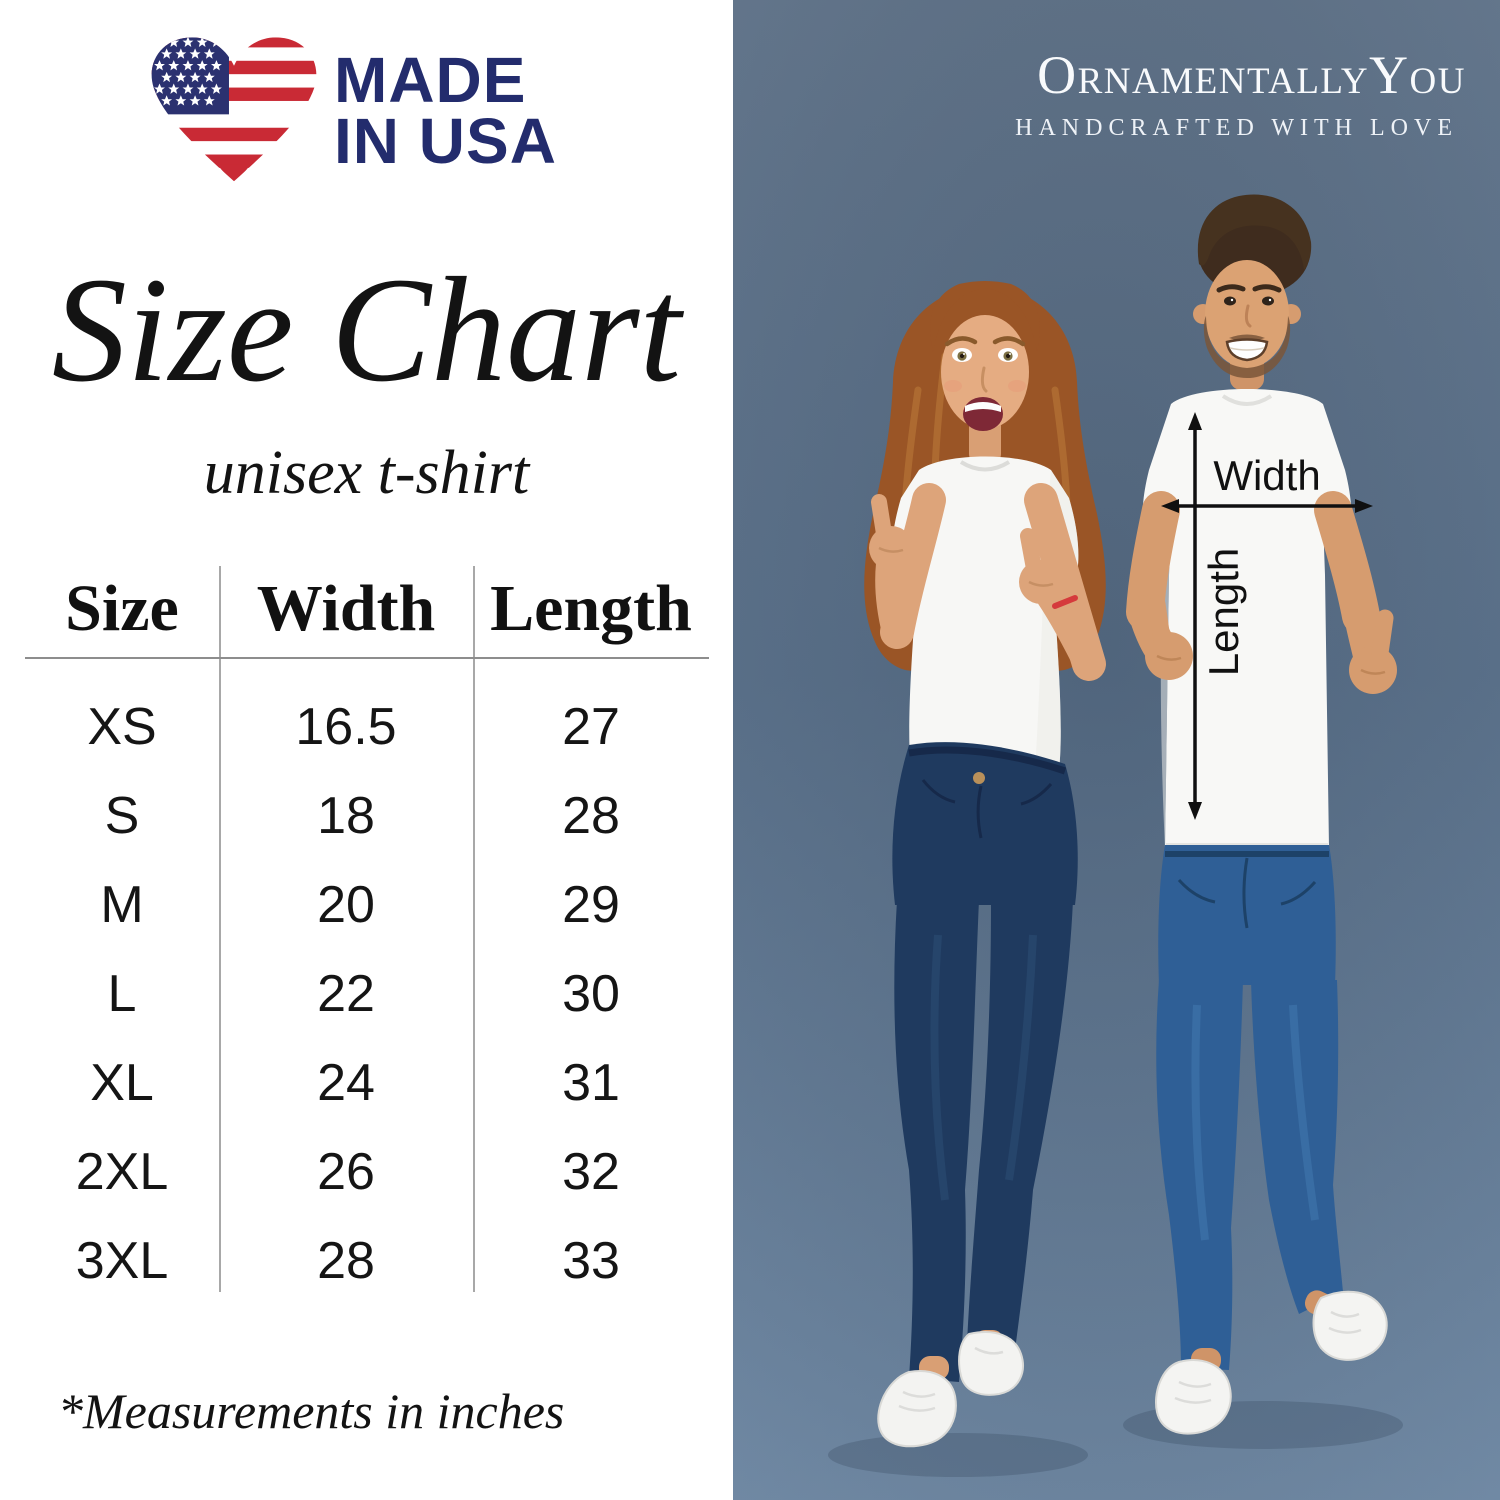 Image resolution: width=1500 pixels, height=1500 pixels. What do you see at coordinates (311, 1411) in the screenshot?
I see `measurements-footnote: *Measurements in inches` at bounding box center [311, 1411].